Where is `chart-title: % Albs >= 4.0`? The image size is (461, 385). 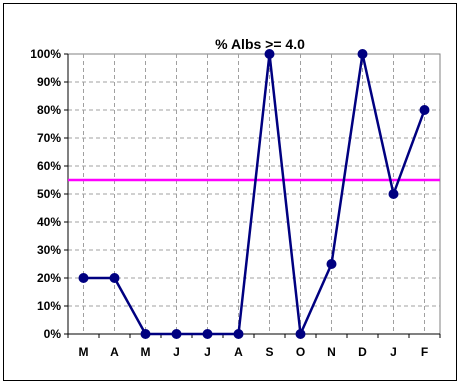
chart-title: % Albs >= 4.0 is located at coordinates (260, 44).